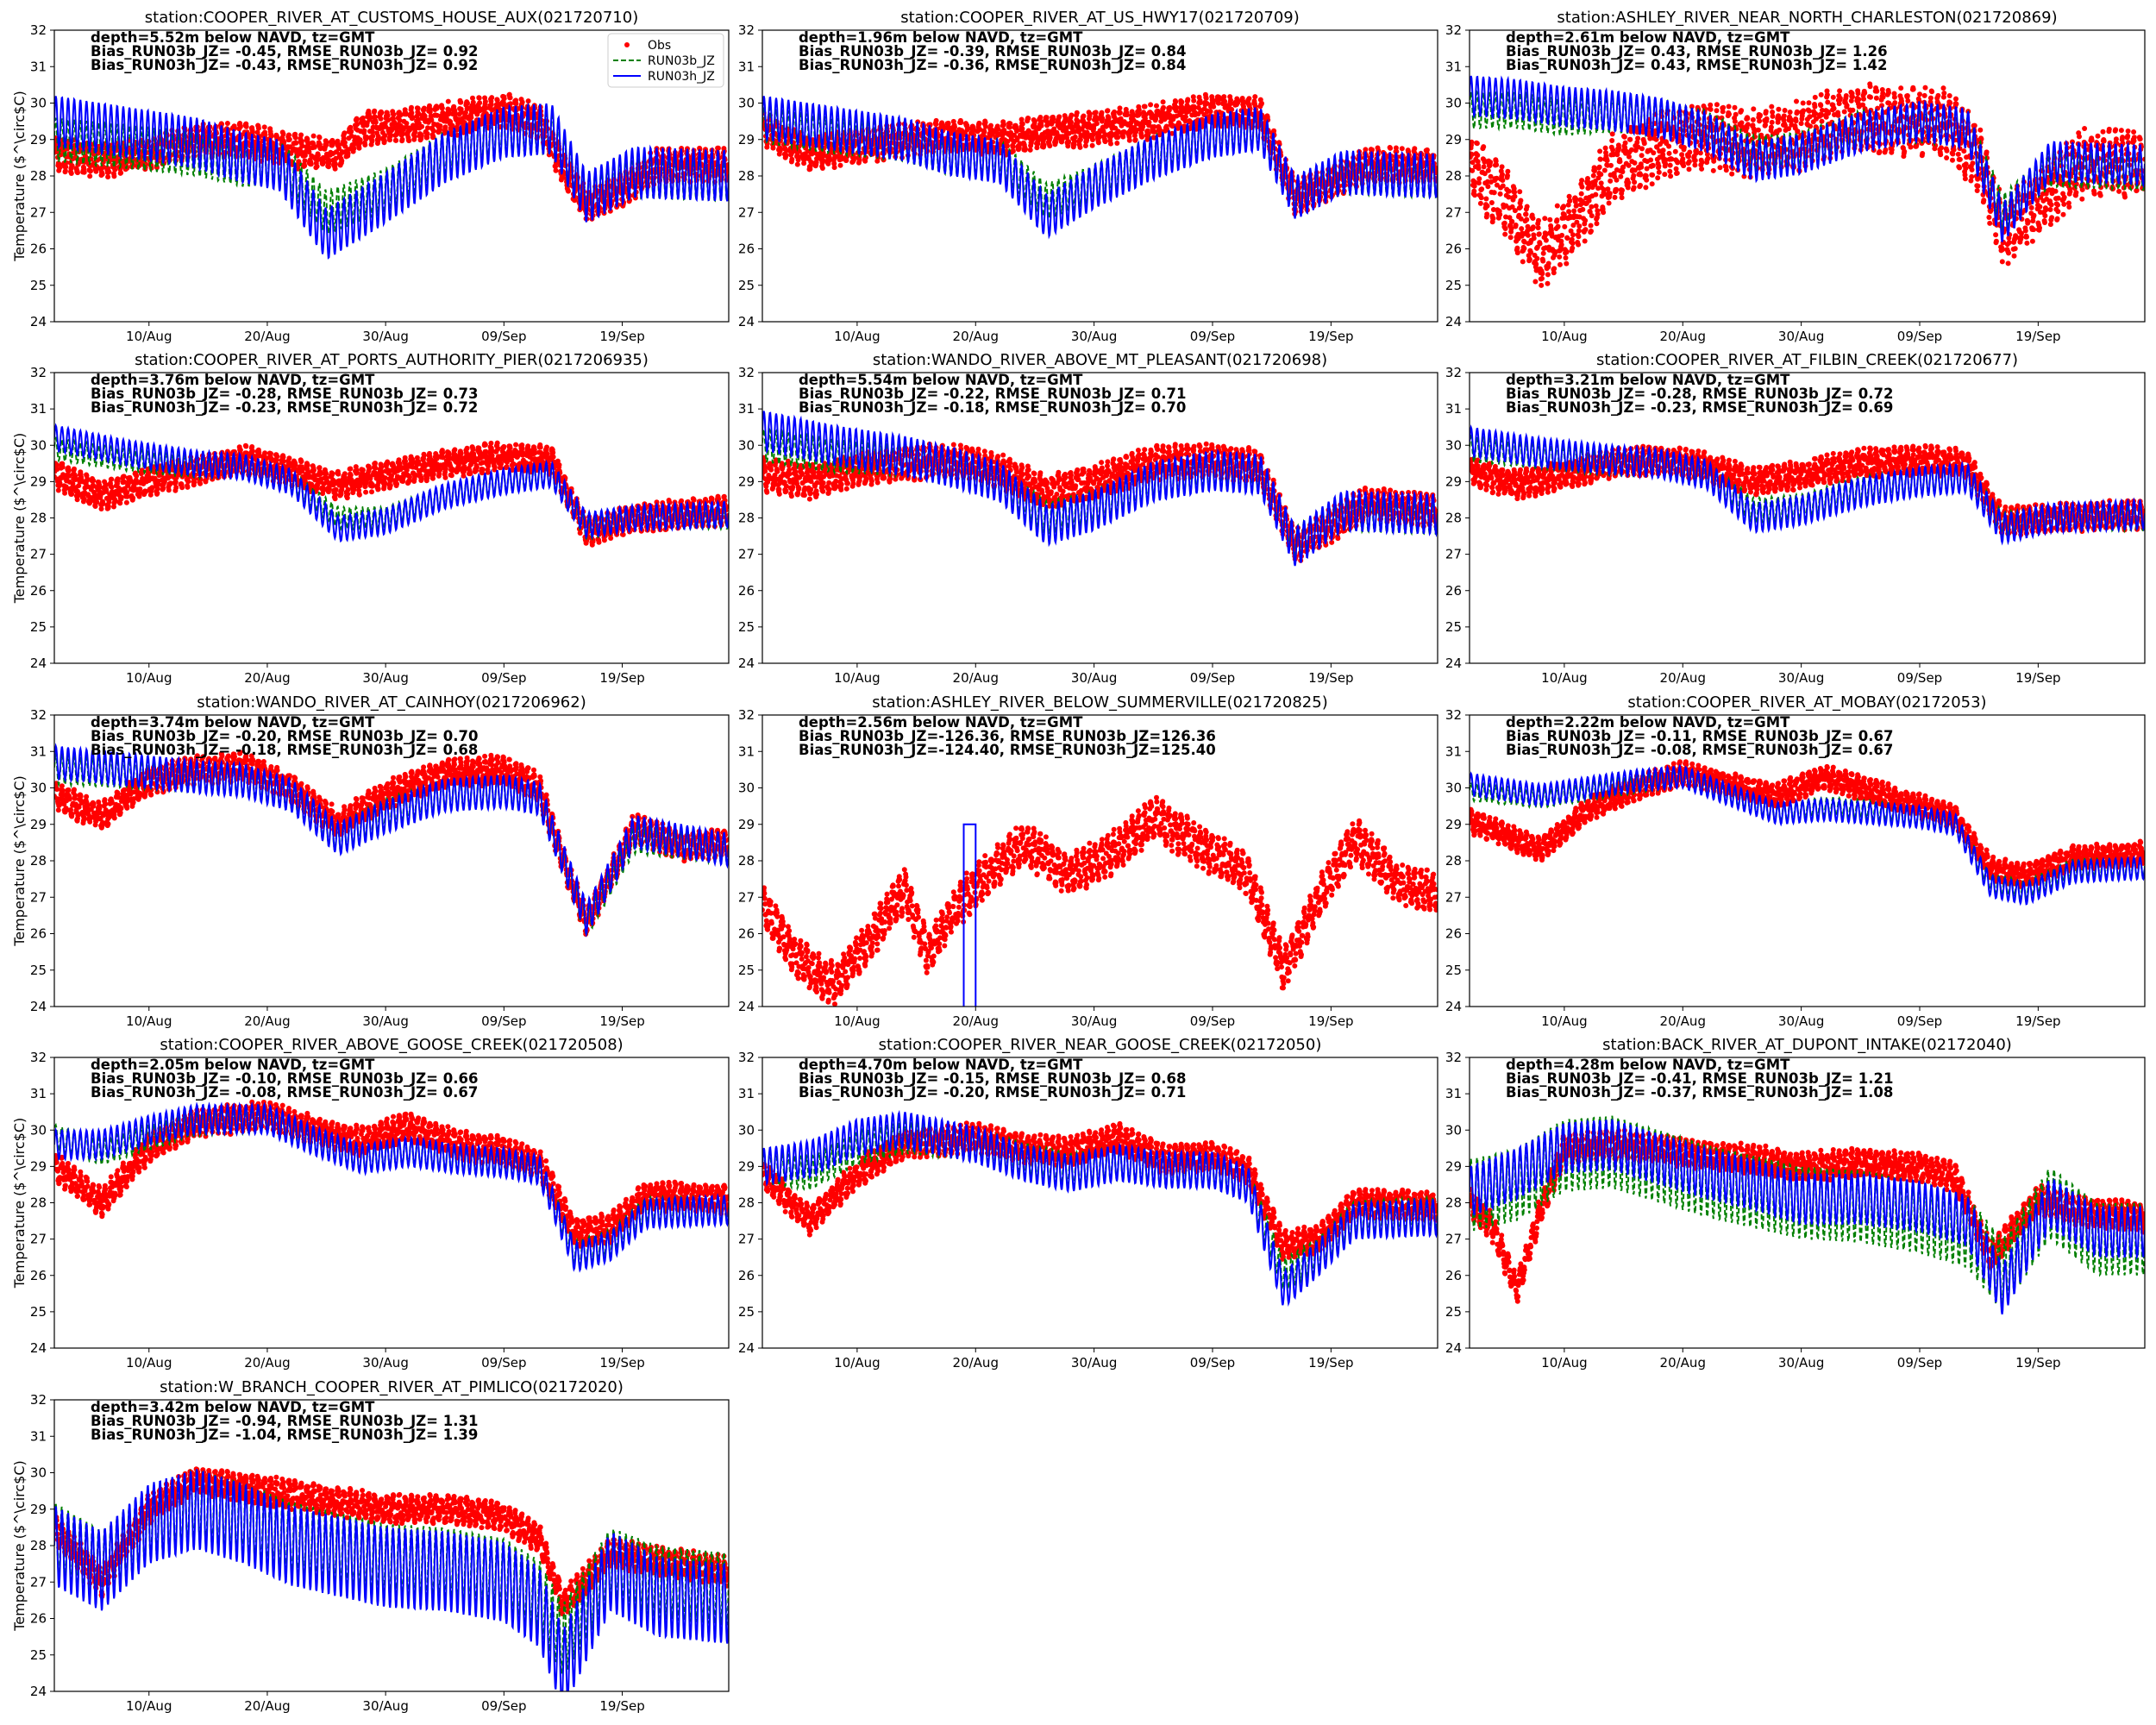  What do you see at coordinates (149, 336) in the screenshot?
I see `x-tick-label: 10/Aug` at bounding box center [149, 336].